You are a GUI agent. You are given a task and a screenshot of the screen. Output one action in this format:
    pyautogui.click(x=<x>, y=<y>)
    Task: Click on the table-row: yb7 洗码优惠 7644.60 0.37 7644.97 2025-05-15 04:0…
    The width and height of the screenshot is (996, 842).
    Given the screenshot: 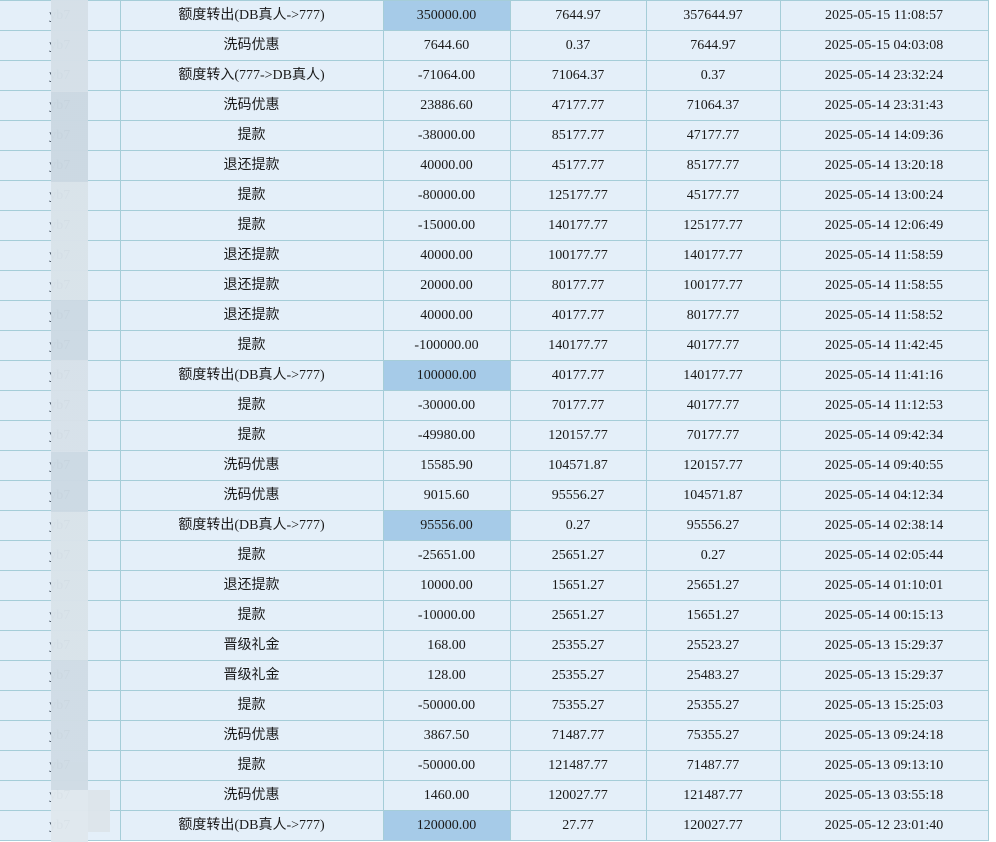 What is the action you would take?
    pyautogui.click(x=494, y=45)
    